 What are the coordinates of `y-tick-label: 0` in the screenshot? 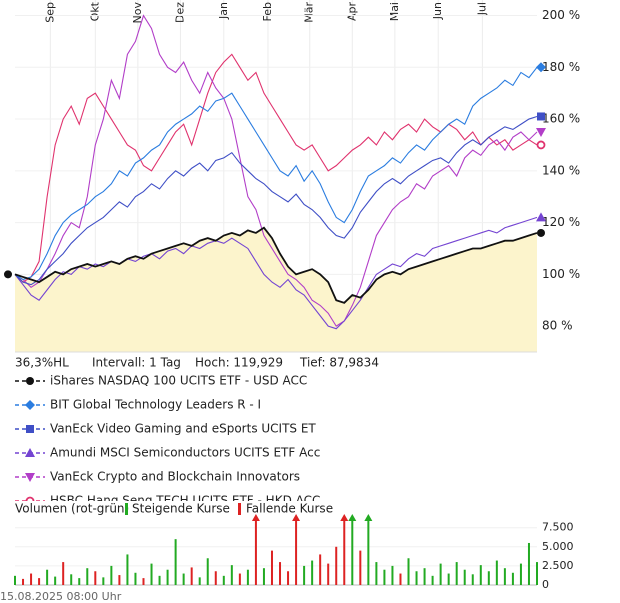 It's located at (545, 584).